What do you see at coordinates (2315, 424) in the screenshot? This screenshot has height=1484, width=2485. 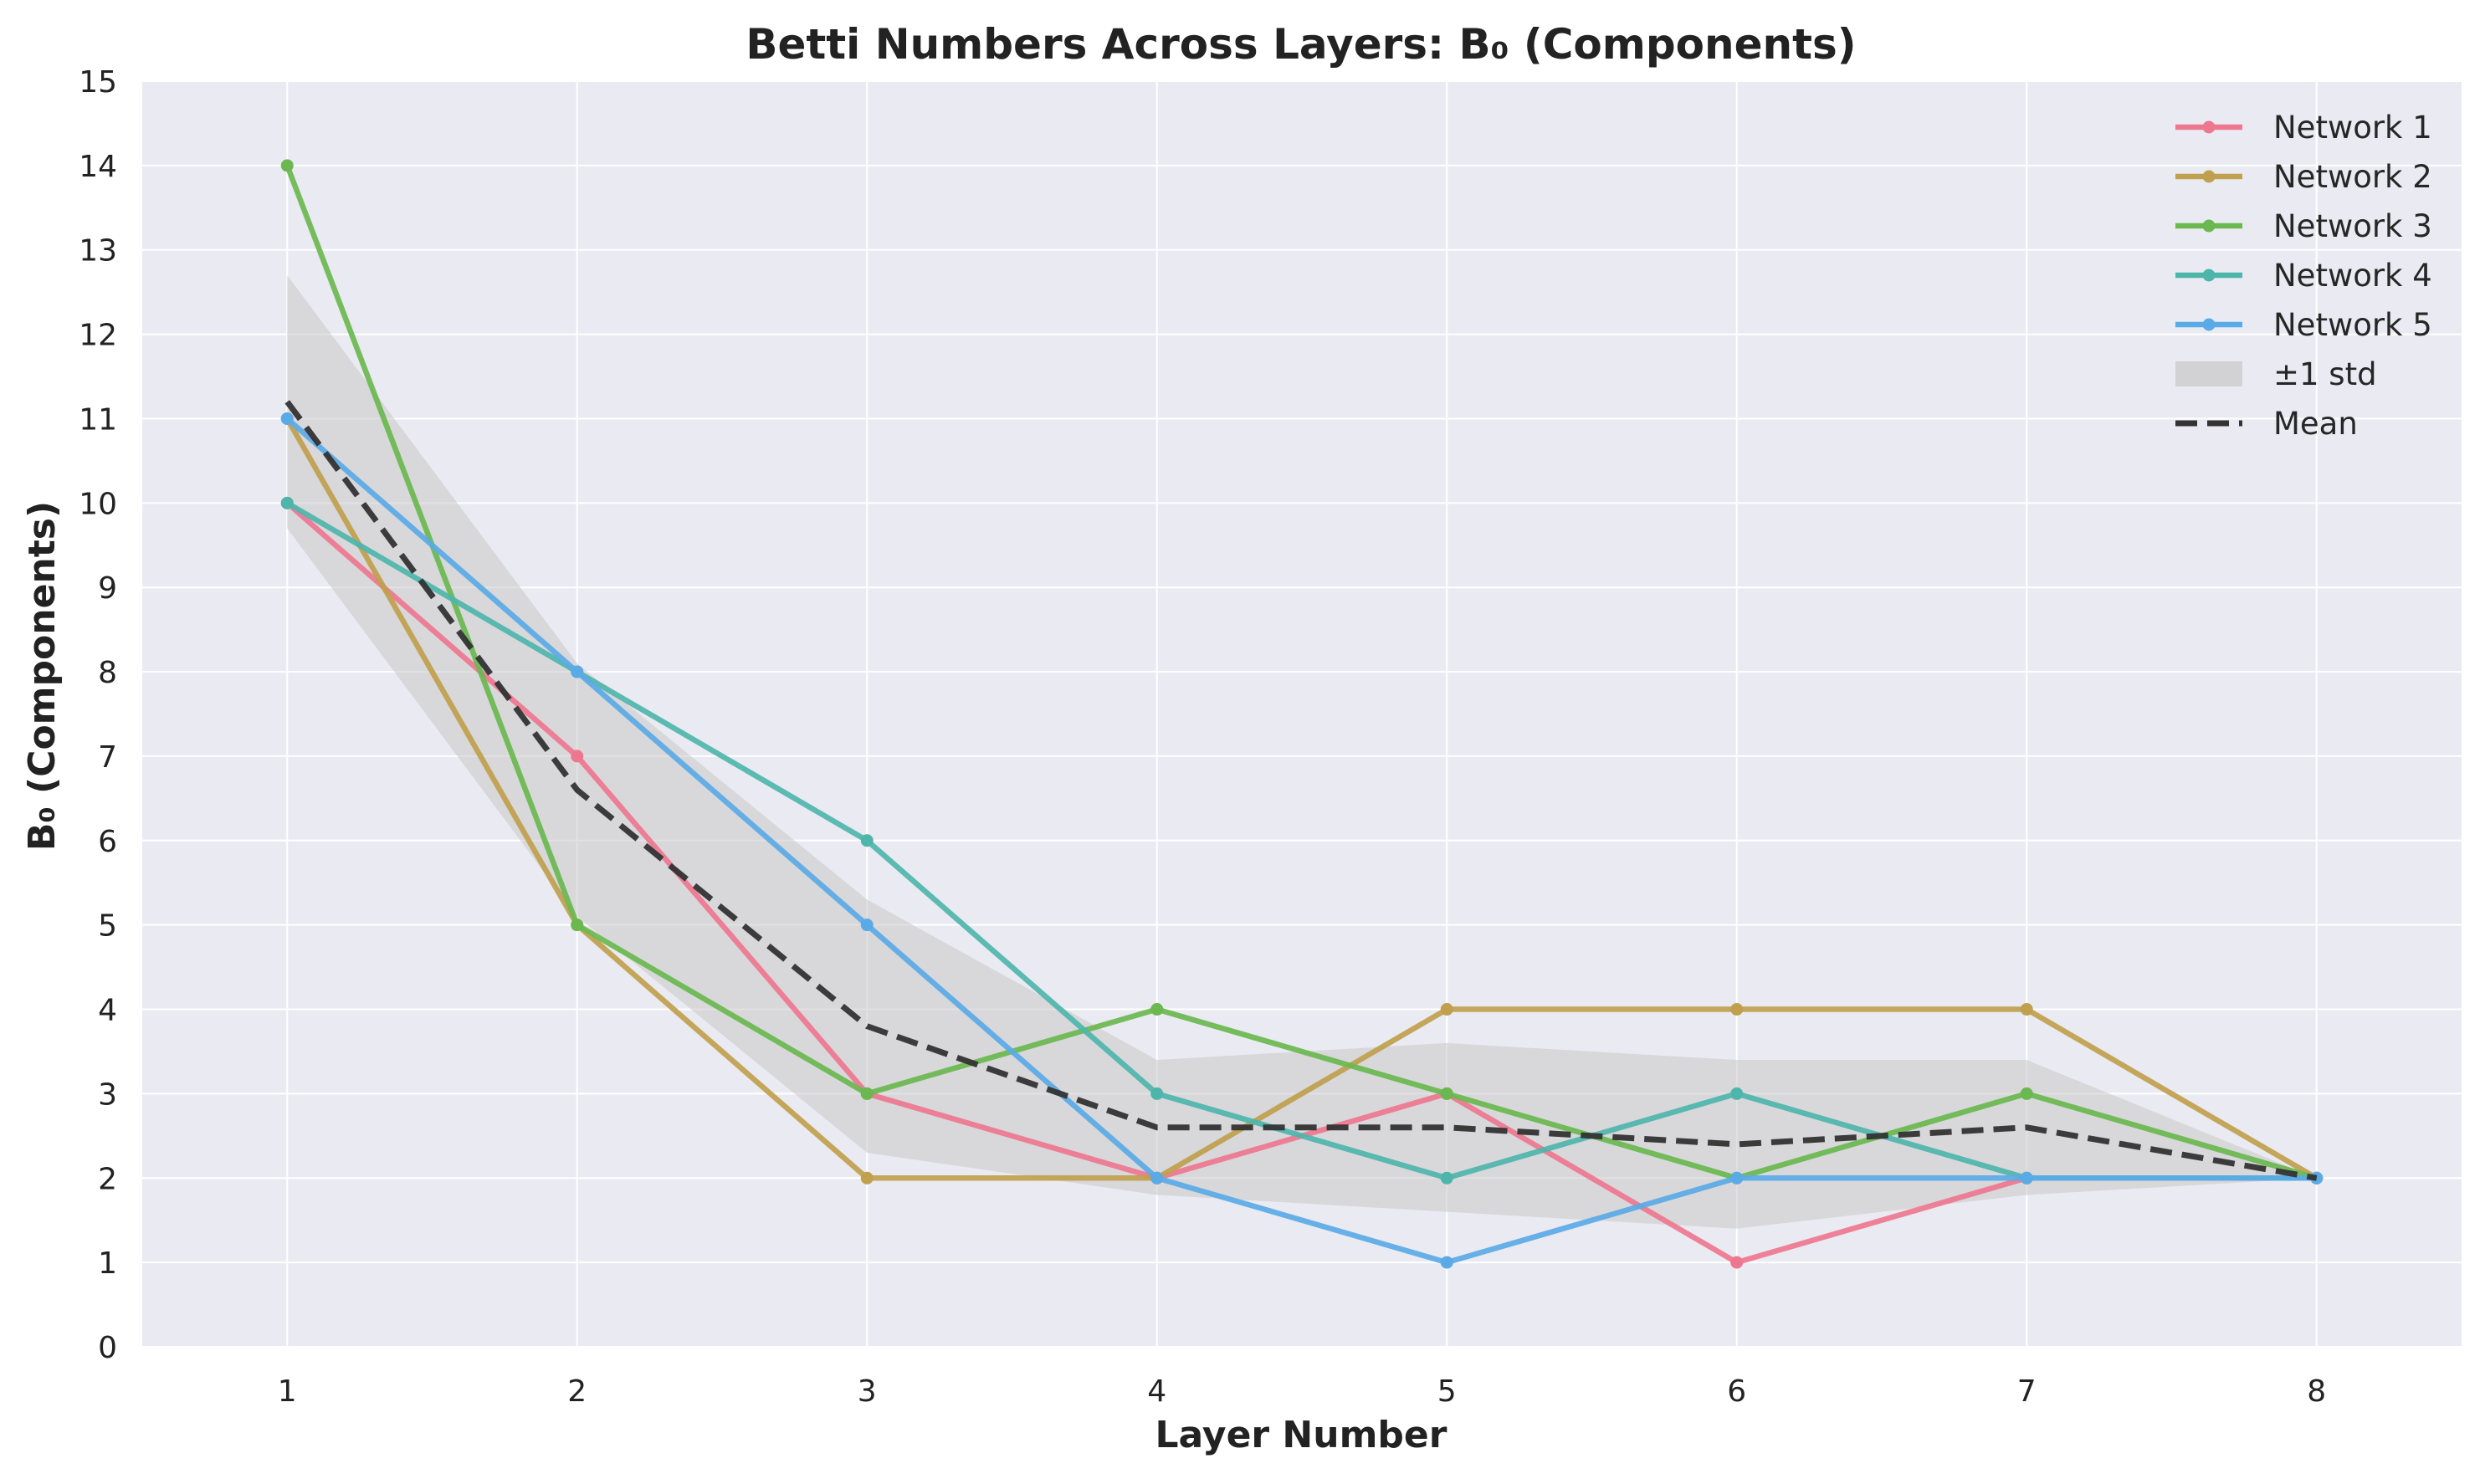 I see `legend-label: Mean` at bounding box center [2315, 424].